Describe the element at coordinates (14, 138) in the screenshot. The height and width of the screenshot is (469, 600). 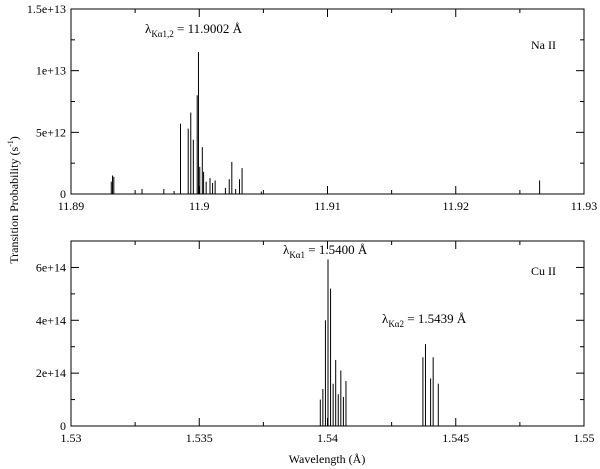
I see `y-axis-title-end: )` at that location.